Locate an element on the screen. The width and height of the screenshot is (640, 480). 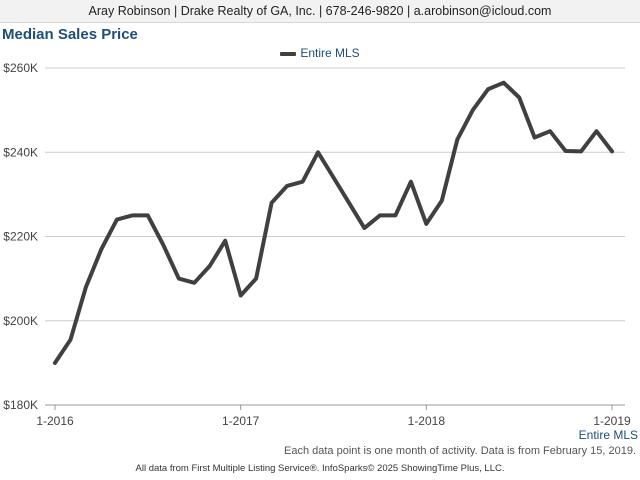
y-tick-label: $220K is located at coordinates (20, 237).